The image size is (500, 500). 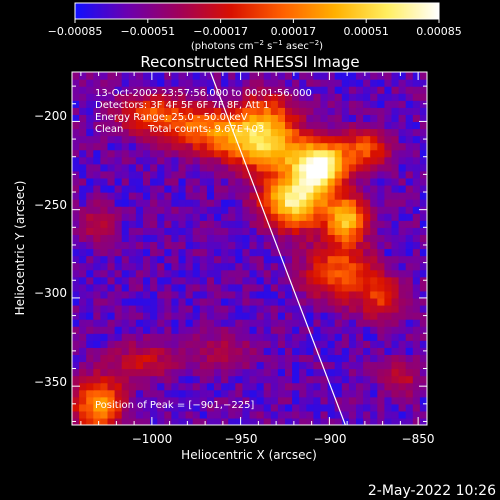 I want to click on x-tick-labels: −1000 −950 −900 −850, so click(x=283, y=439).